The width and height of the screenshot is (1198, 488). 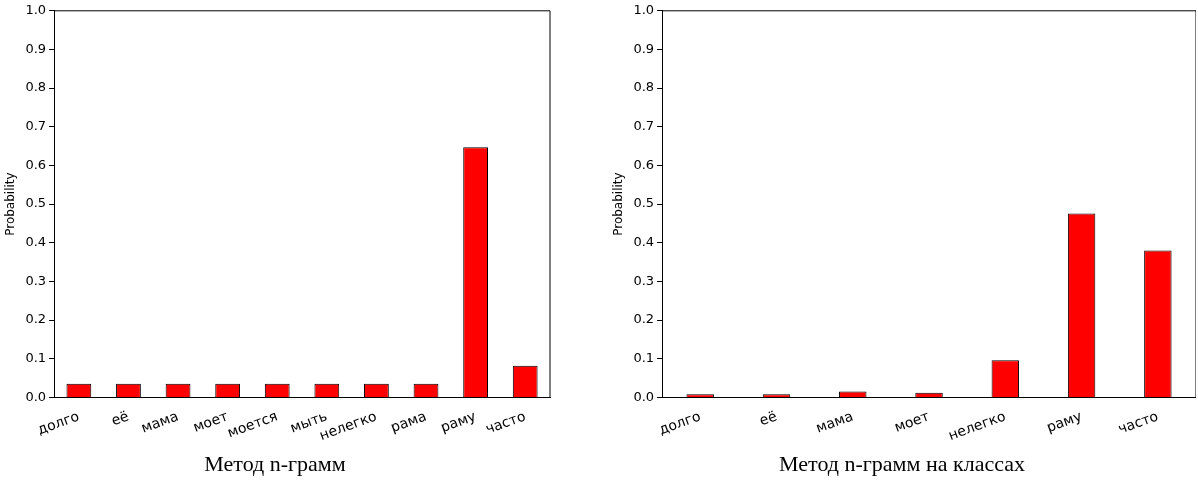 I want to click on text: Метод n-грамм, so click(x=275, y=463).